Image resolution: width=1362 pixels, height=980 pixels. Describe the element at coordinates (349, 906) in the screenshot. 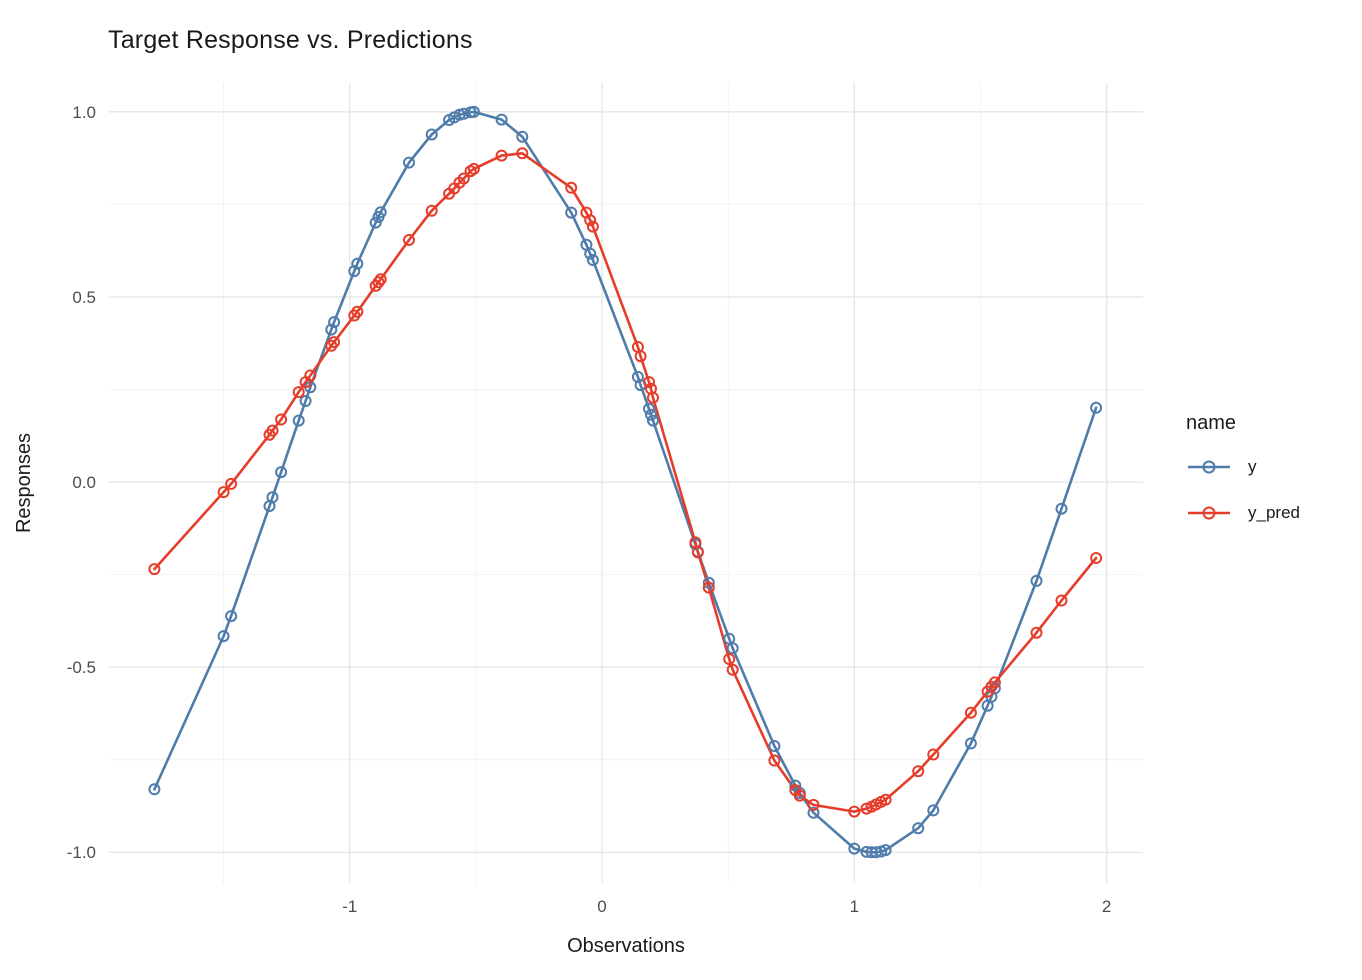

I see `x-tick-label: -1` at that location.